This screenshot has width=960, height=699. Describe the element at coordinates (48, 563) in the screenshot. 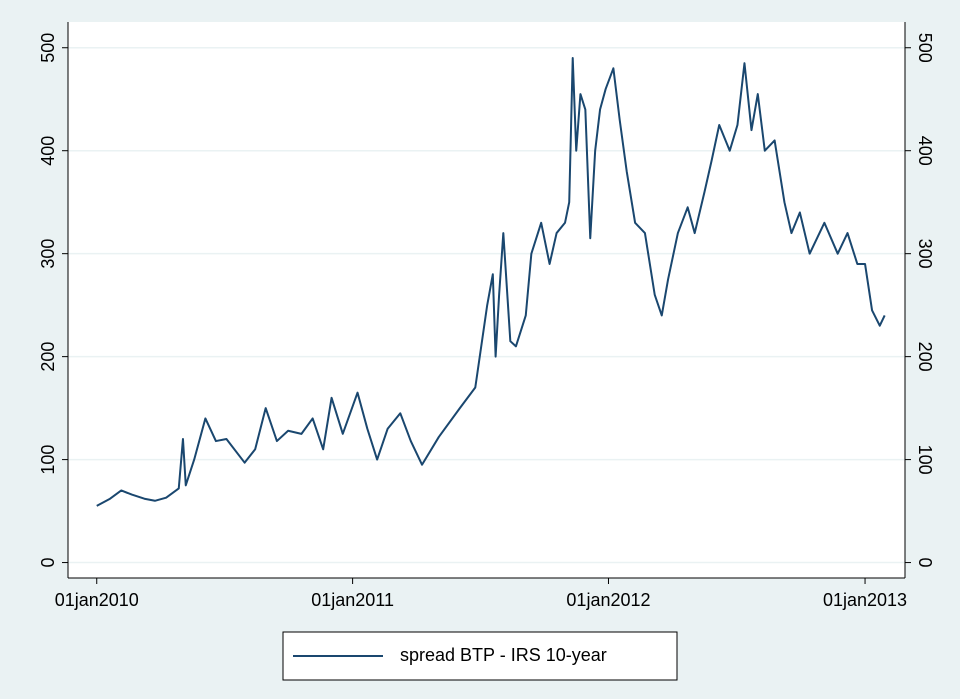

I see `y-tick-label: 0` at that location.